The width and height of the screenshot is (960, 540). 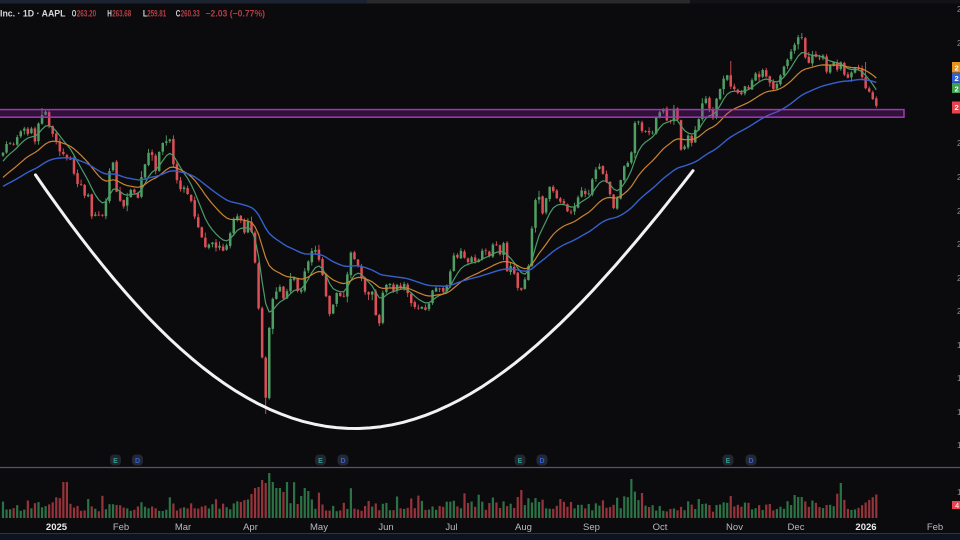 What do you see at coordinates (865, 527) in the screenshot?
I see `svg-text: 2026` at bounding box center [865, 527].